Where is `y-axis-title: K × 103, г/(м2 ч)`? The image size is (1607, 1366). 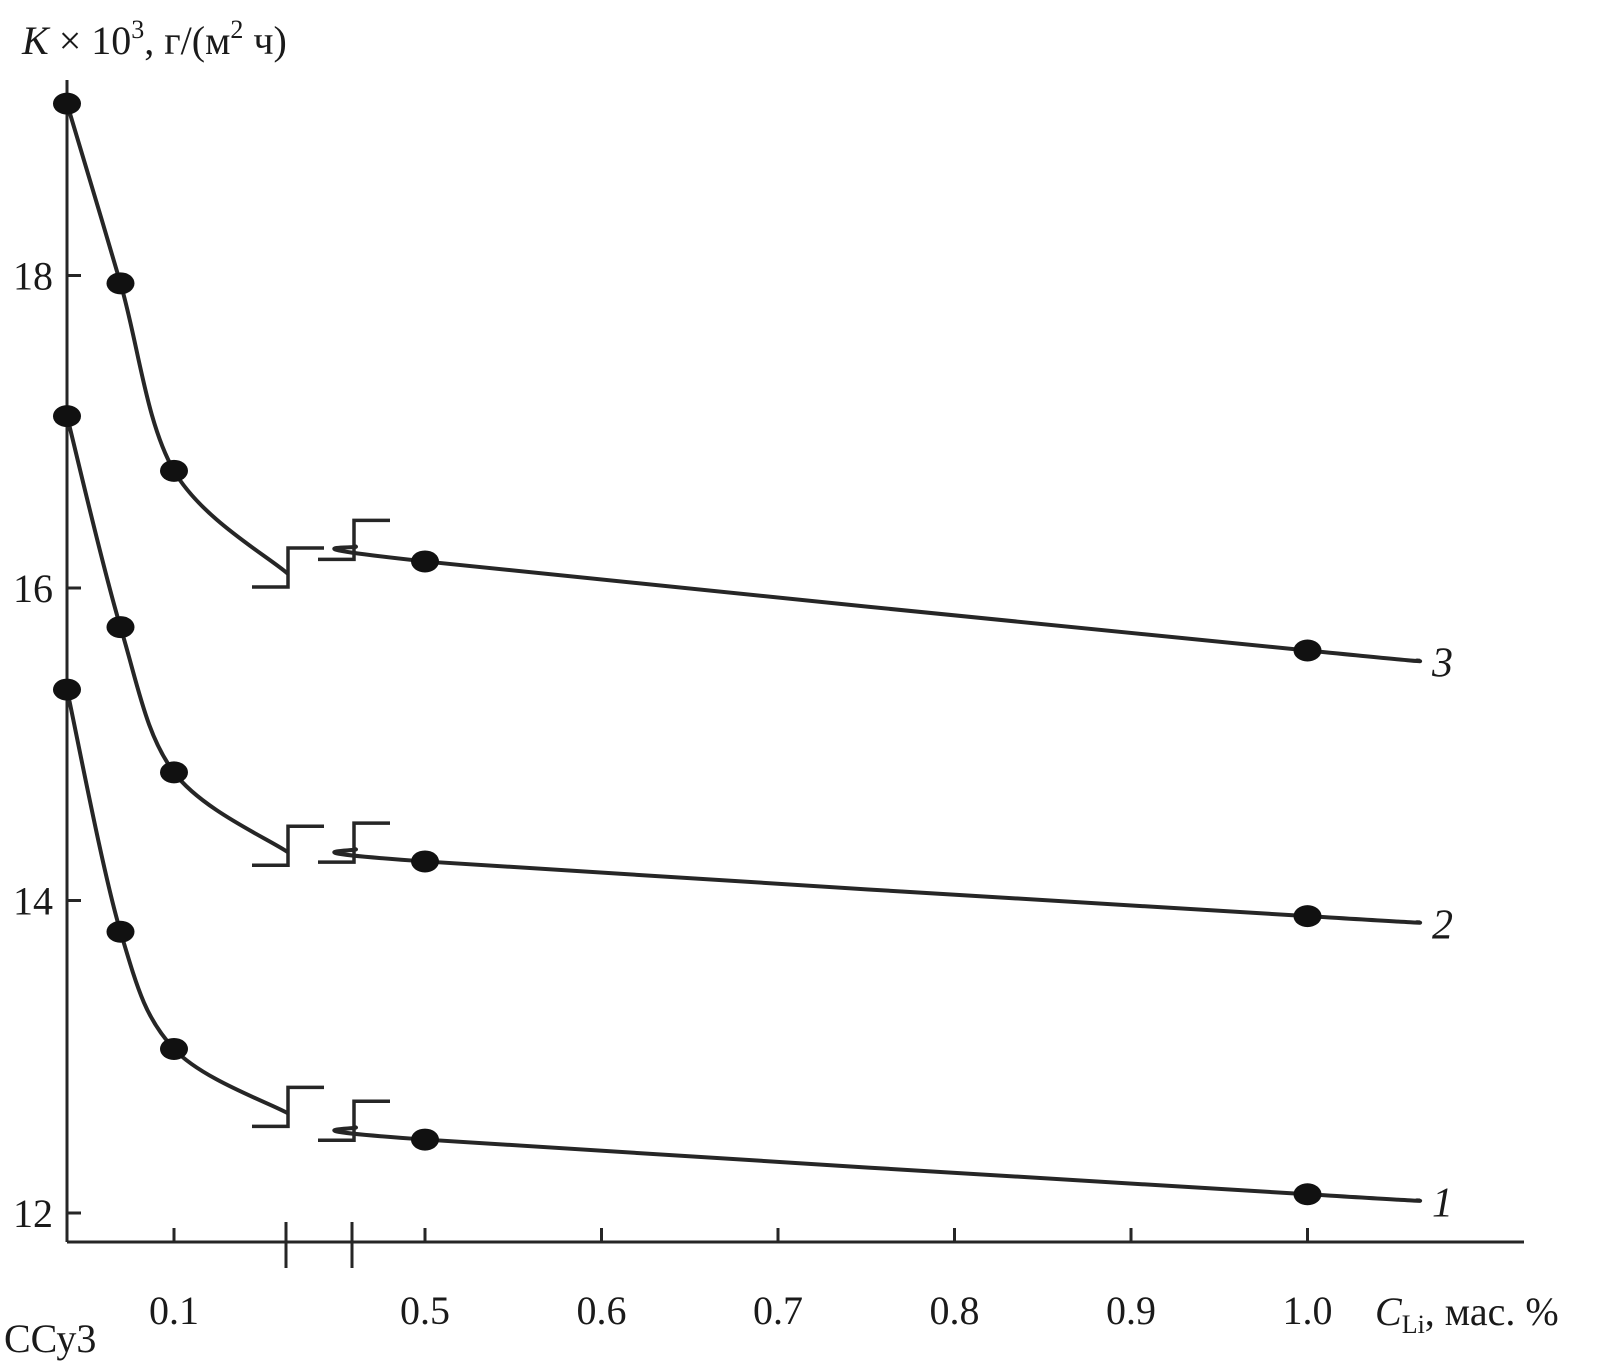 y-axis-title: K × 103, г/(м2 ч) is located at coordinates (154, 39).